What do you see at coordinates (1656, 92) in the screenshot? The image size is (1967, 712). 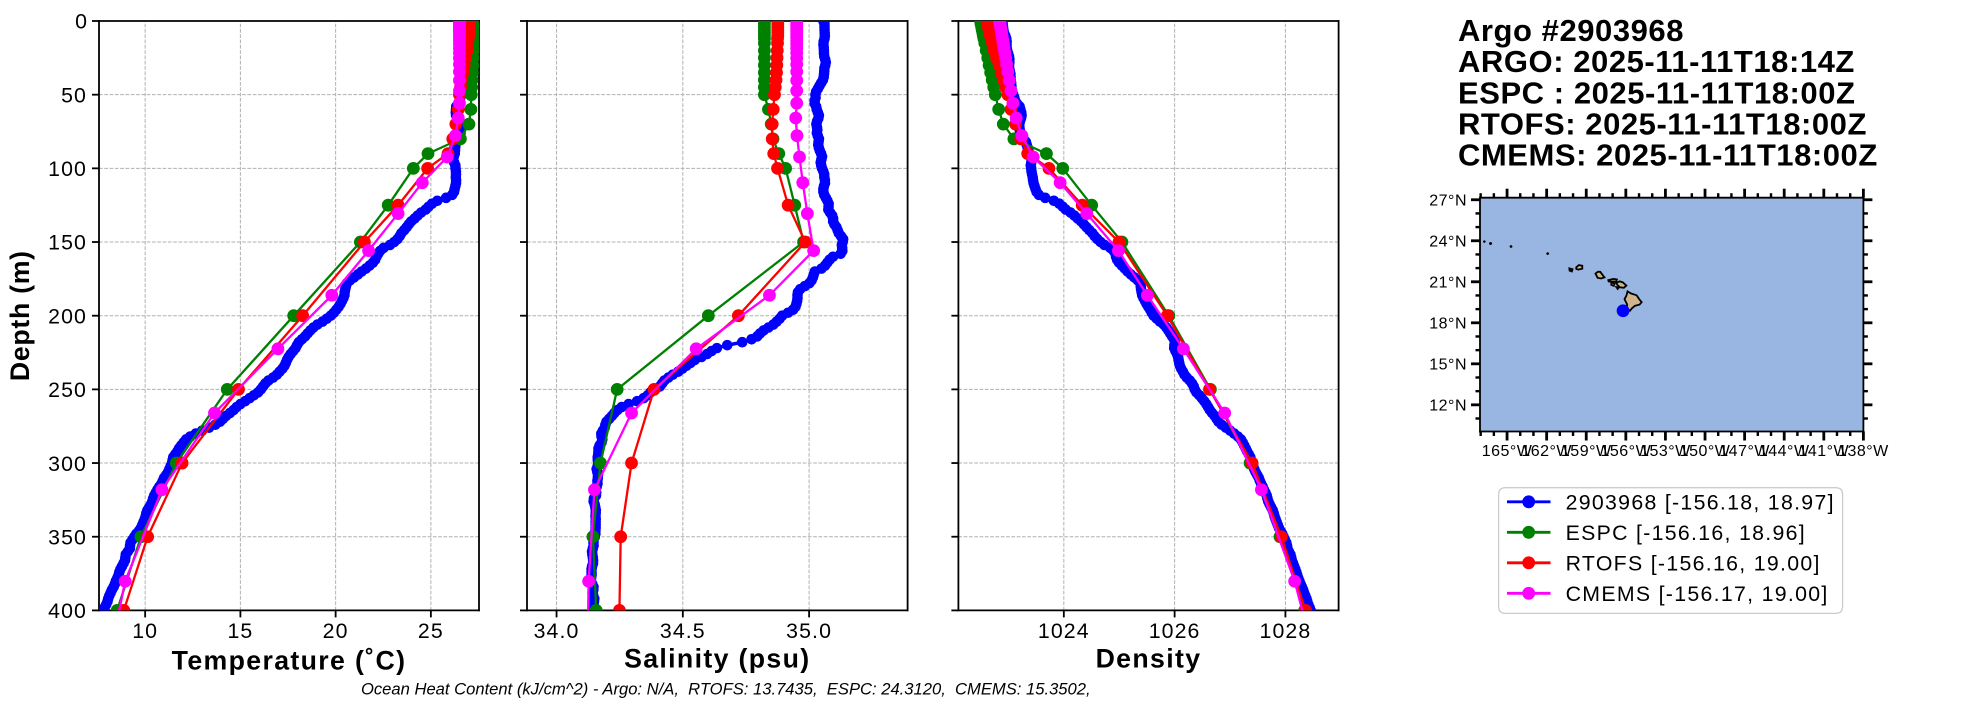 I see `svg-text: ESPC : 2025-11-11T18:00Z` at bounding box center [1656, 92].